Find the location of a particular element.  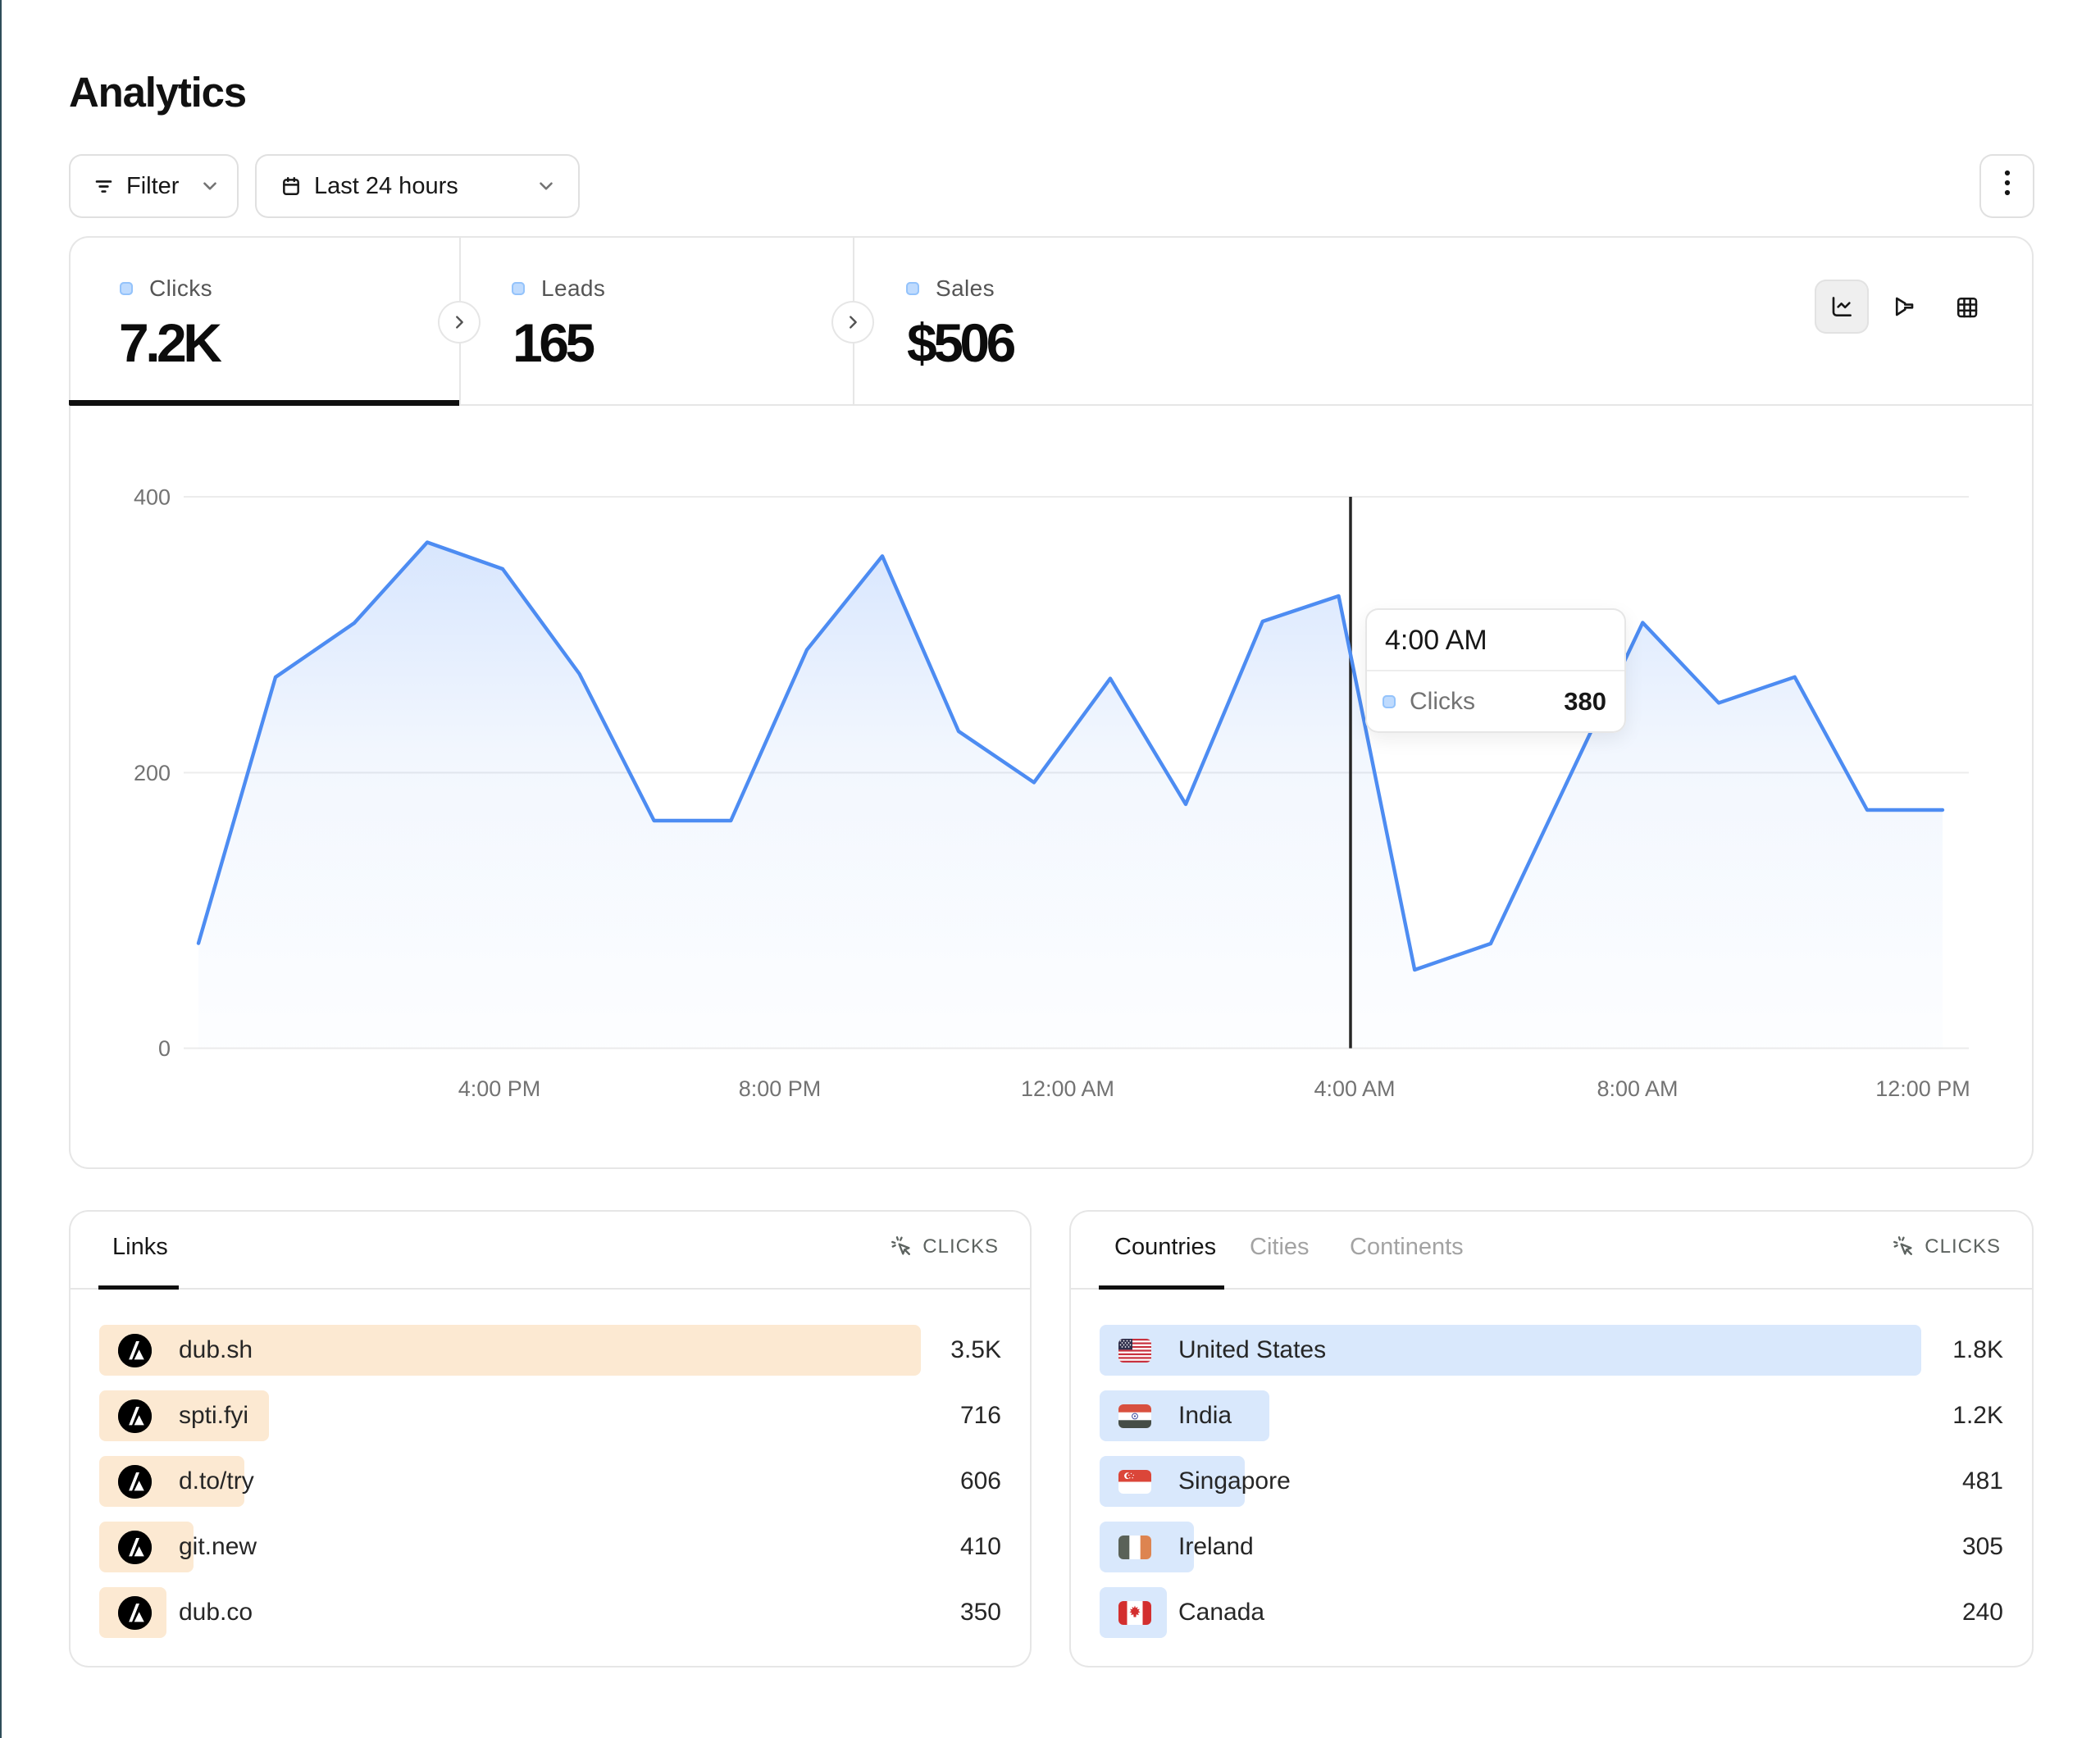

svg-text: 12:00 PM is located at coordinates (1922, 1088).